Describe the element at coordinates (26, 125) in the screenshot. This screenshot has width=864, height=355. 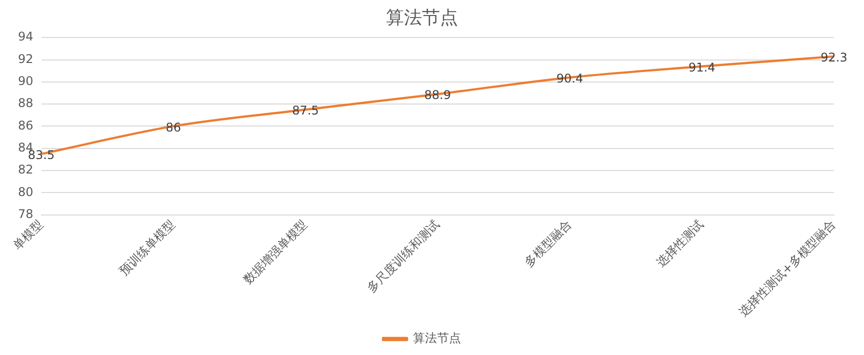
I see `y-tick-label: 86` at that location.